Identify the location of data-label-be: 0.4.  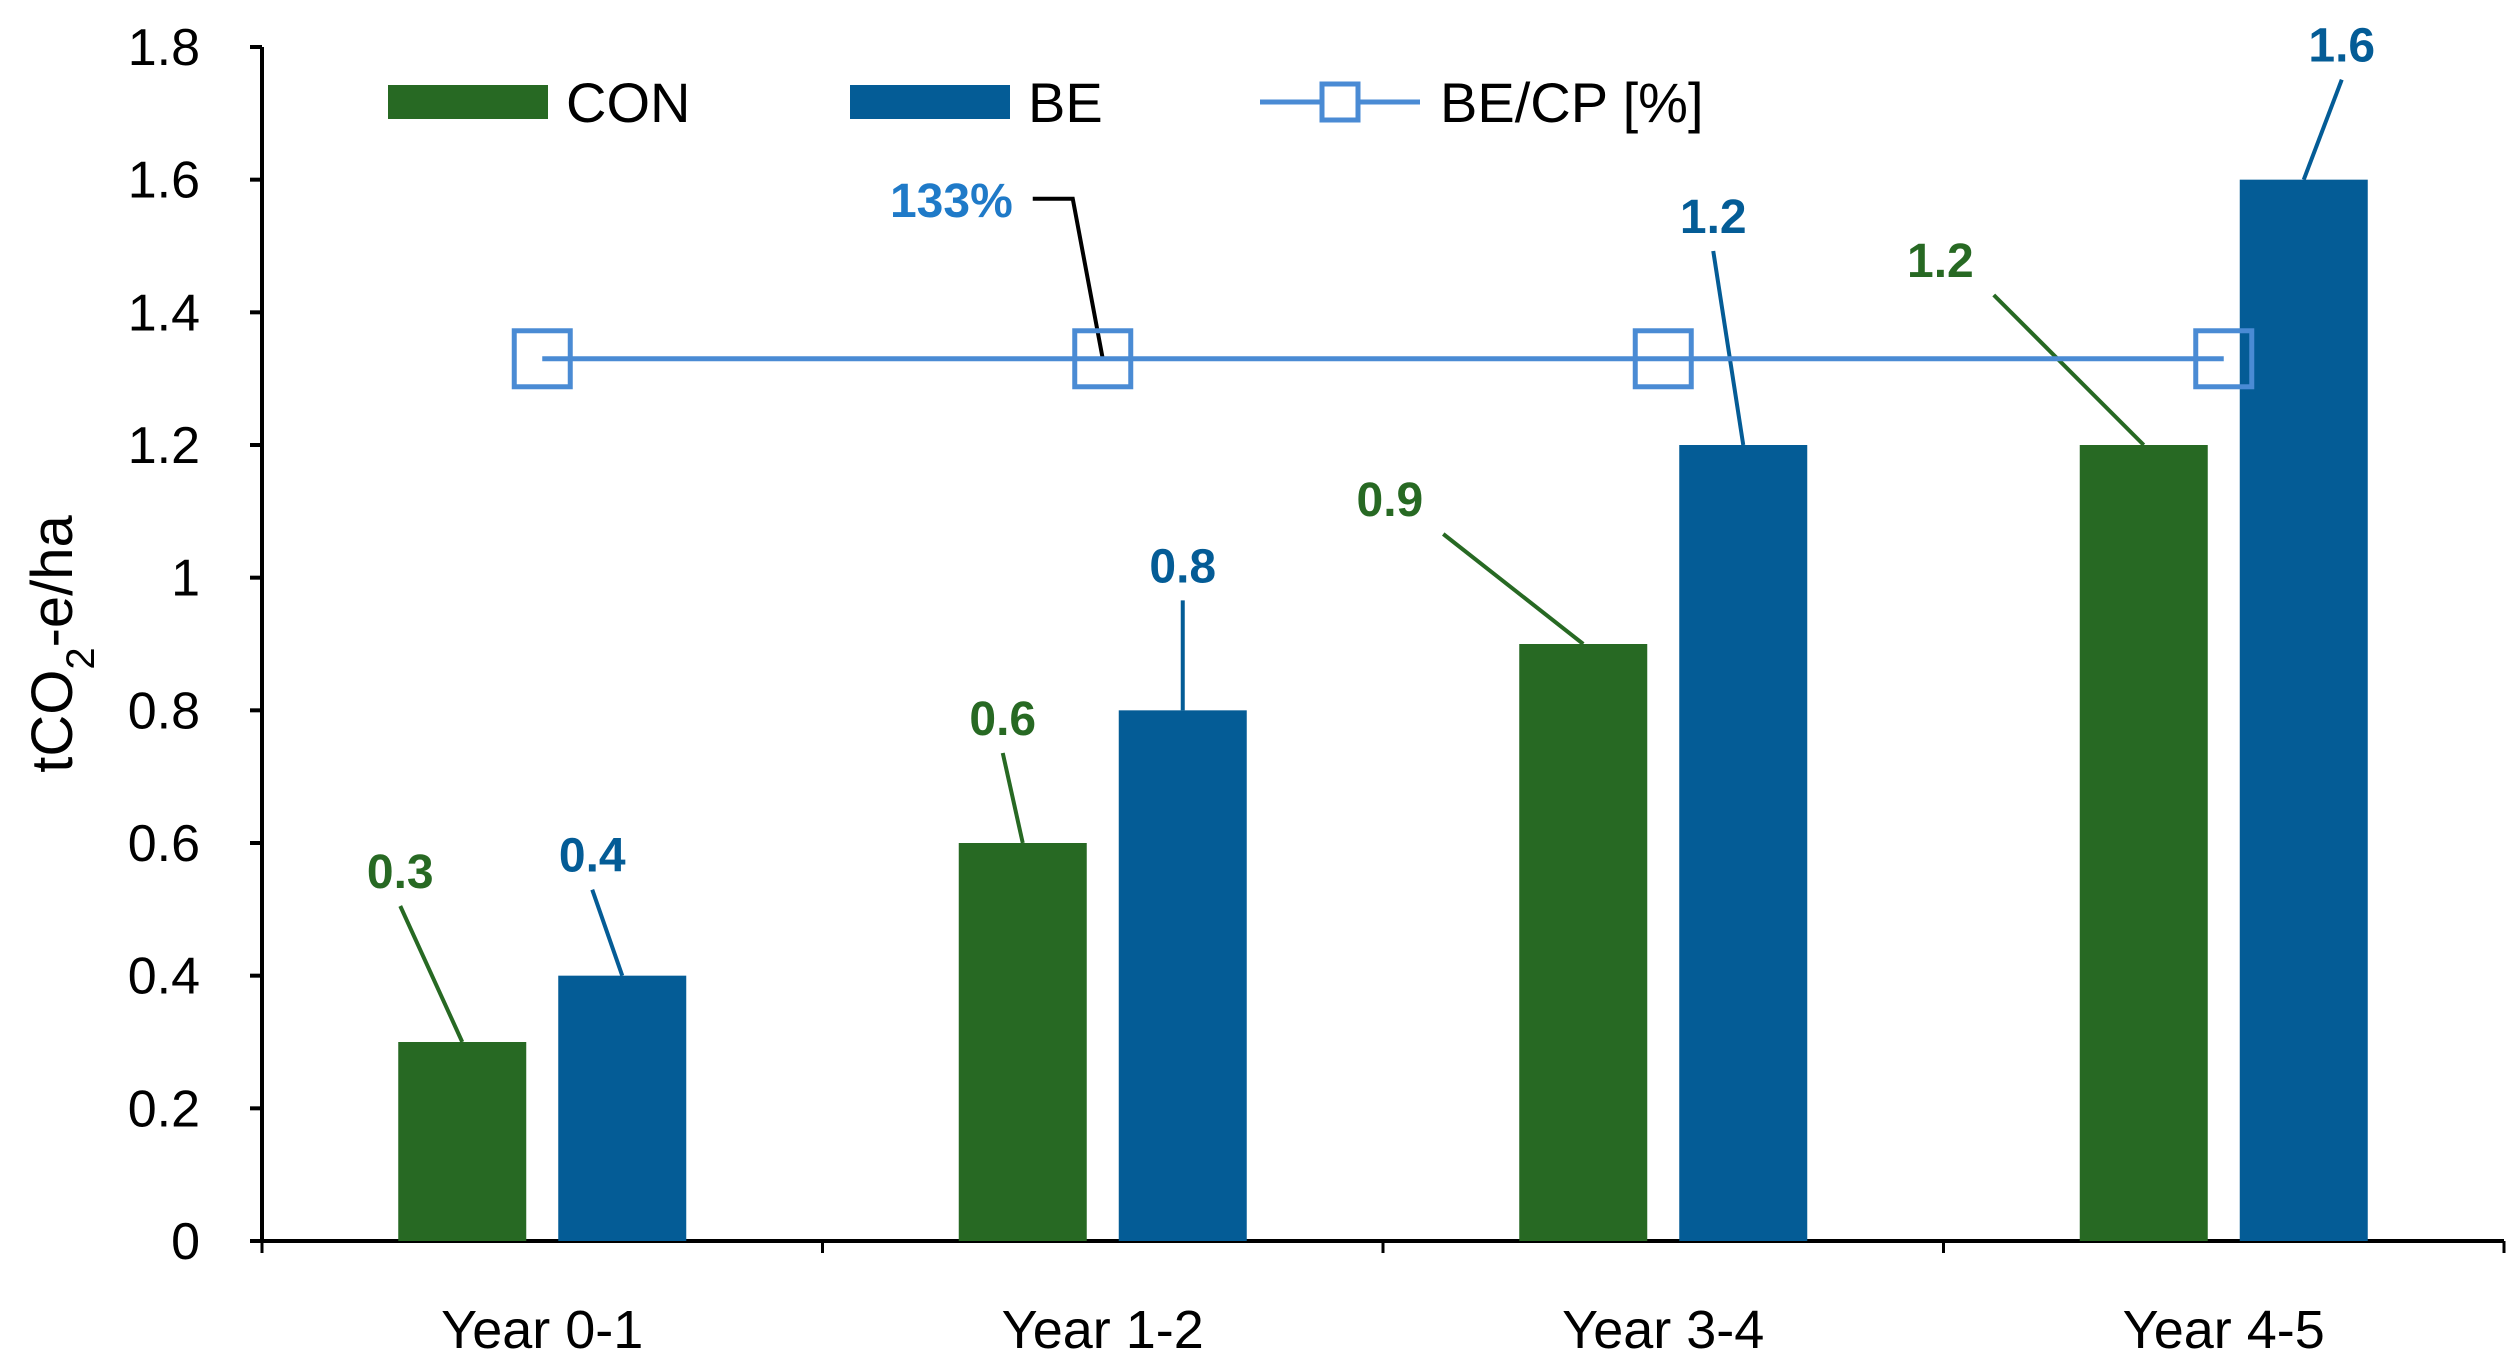
(592, 856).